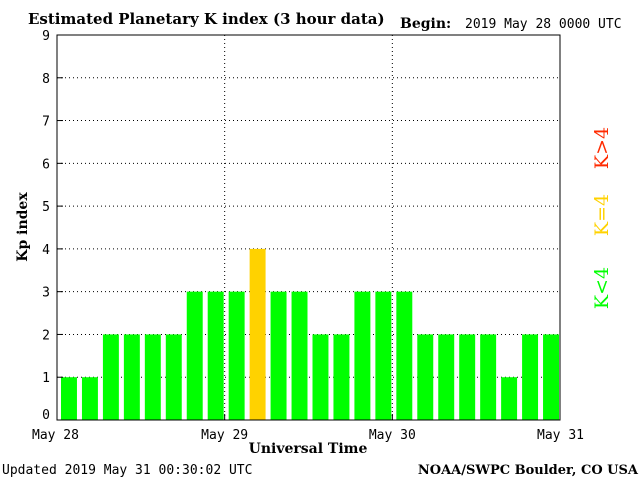 The height and width of the screenshot is (480, 640). What do you see at coordinates (23, 227) in the screenshot?
I see `y-axis-label: Kp index` at bounding box center [23, 227].